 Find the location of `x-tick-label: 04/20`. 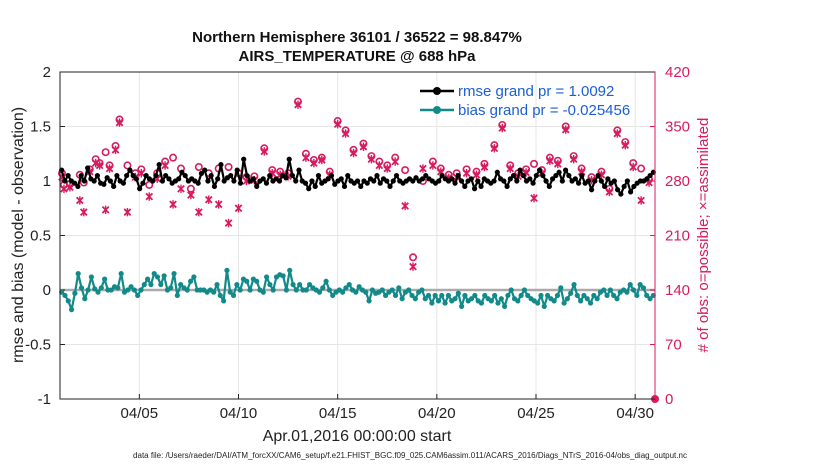

x-tick-label: 04/20 is located at coordinates (437, 413).